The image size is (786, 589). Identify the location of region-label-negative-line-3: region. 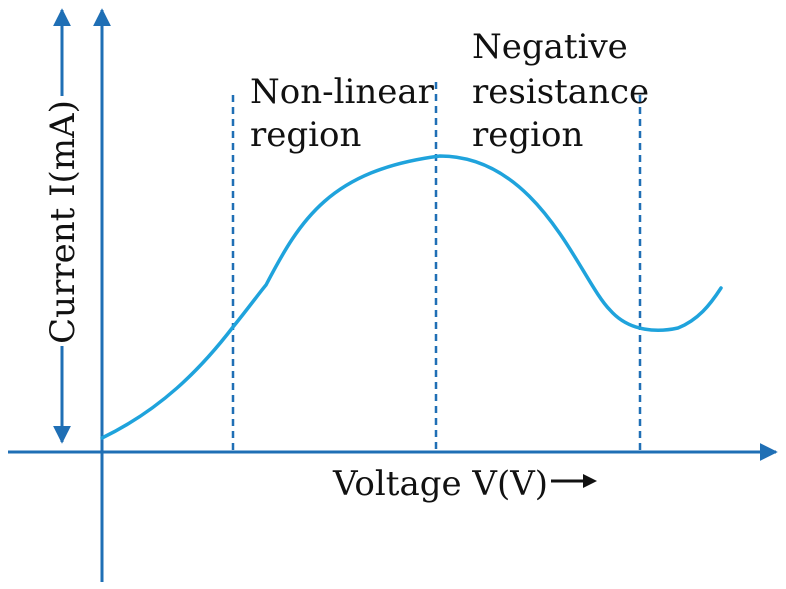
(527, 135).